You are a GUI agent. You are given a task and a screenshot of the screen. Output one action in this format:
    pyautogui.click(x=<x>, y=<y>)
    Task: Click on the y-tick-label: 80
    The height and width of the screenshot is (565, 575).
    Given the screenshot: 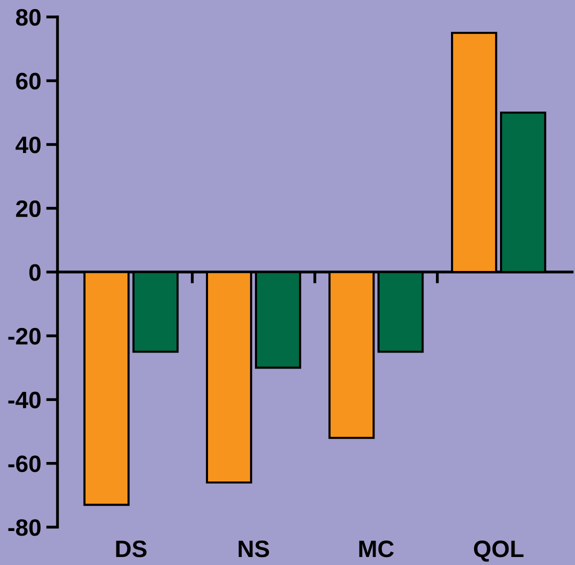 What is the action you would take?
    pyautogui.click(x=28, y=17)
    